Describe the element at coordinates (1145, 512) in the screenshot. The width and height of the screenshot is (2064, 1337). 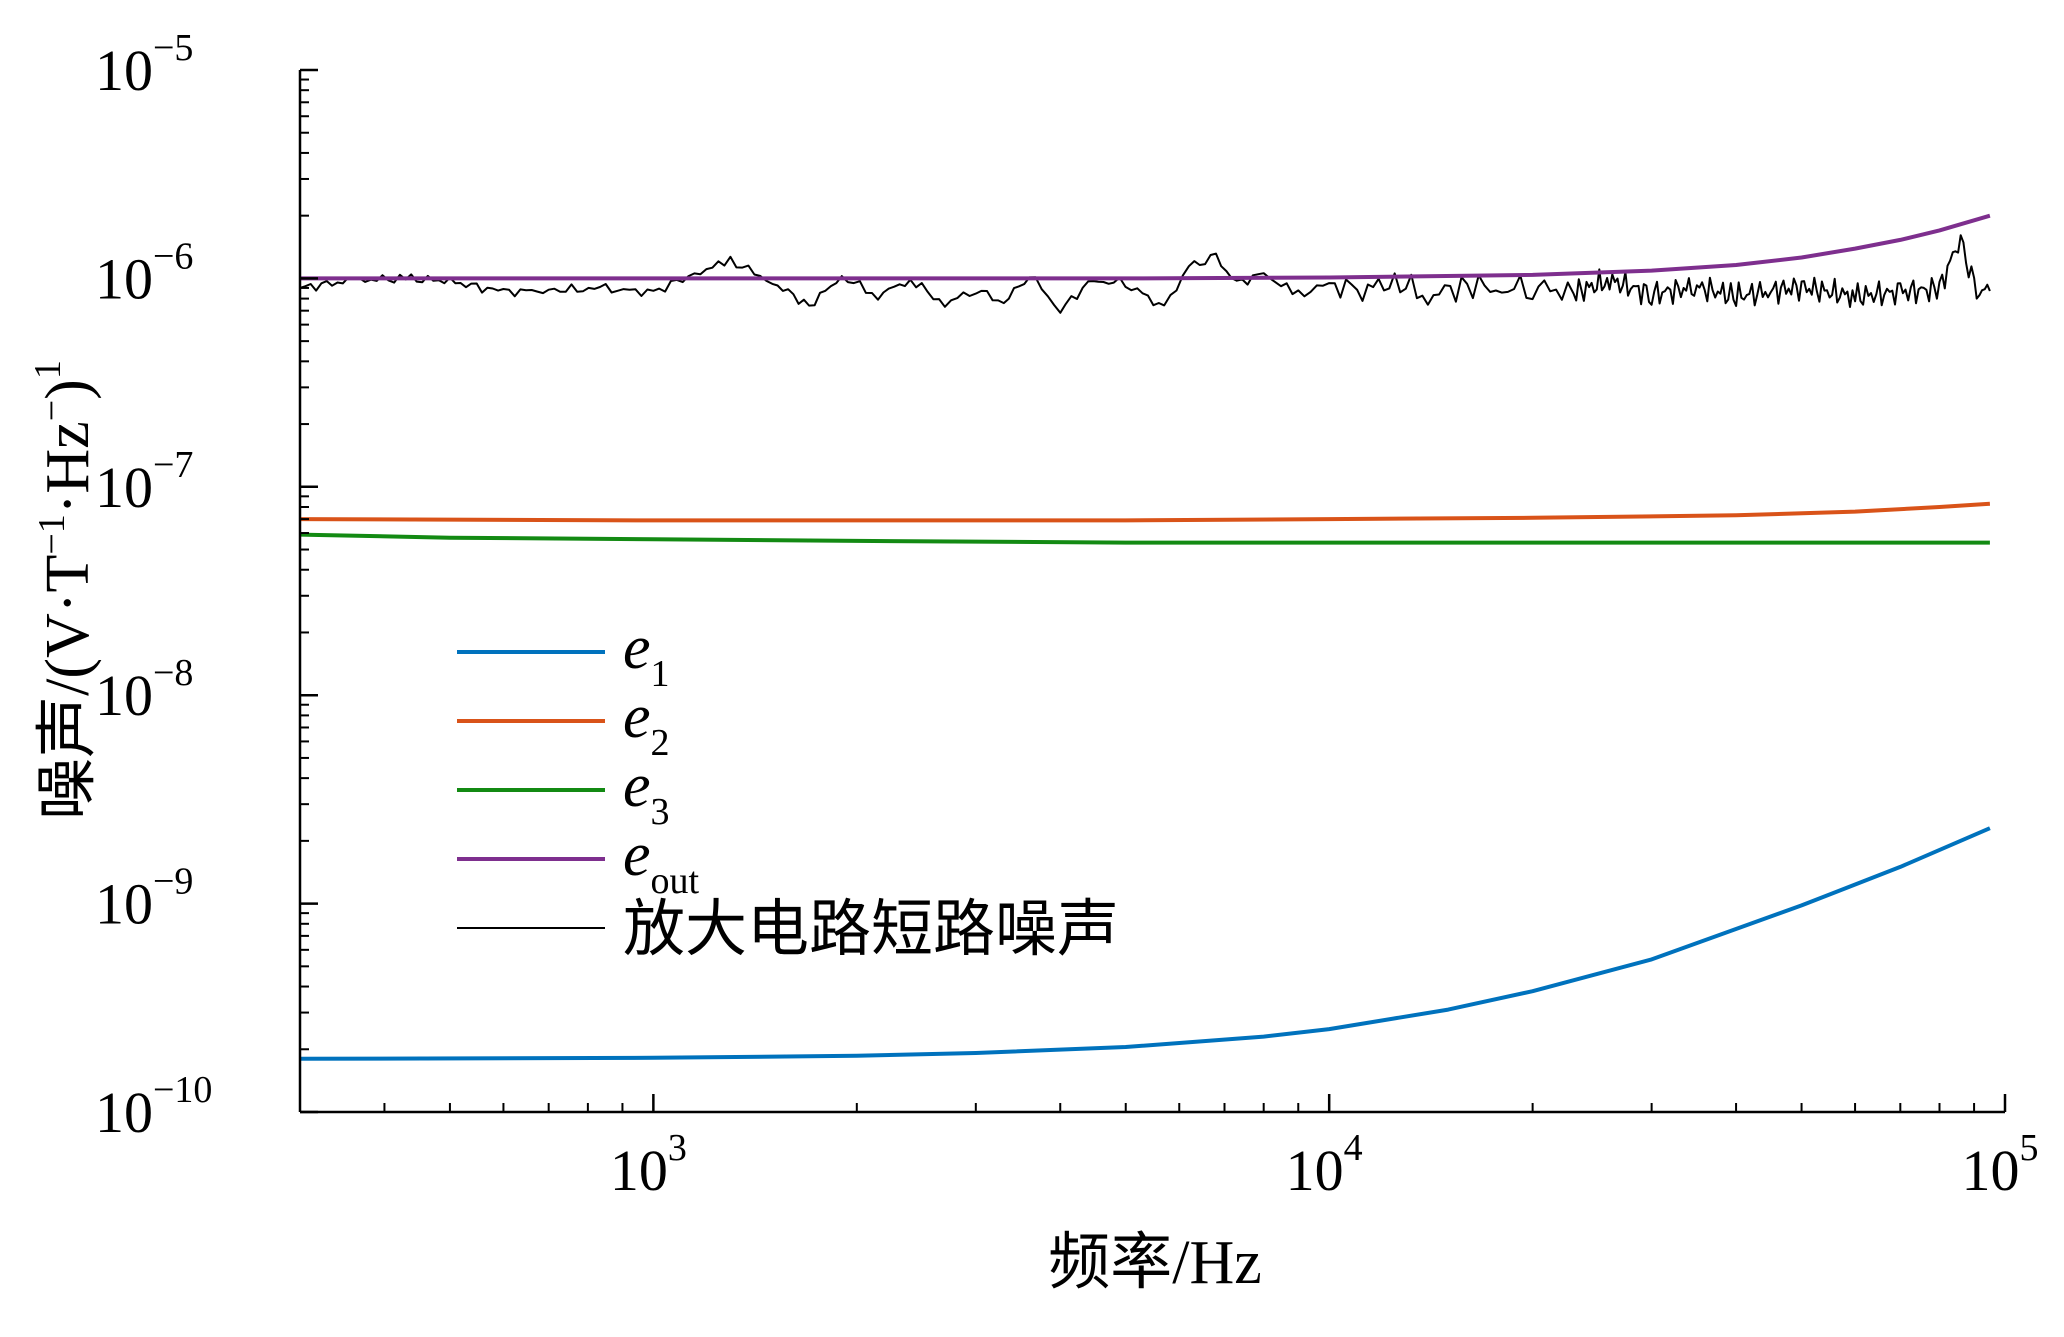
I see `series-line-e2` at that location.